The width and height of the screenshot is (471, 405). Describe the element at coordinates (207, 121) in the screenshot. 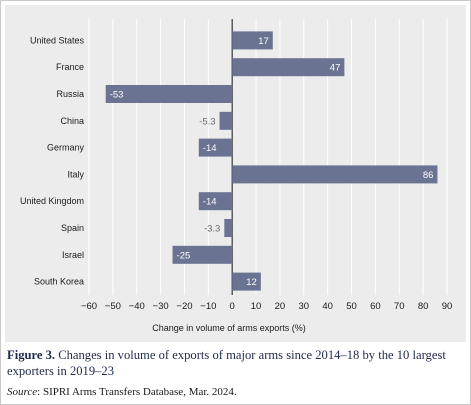

I see `value-label: -5.3` at that location.